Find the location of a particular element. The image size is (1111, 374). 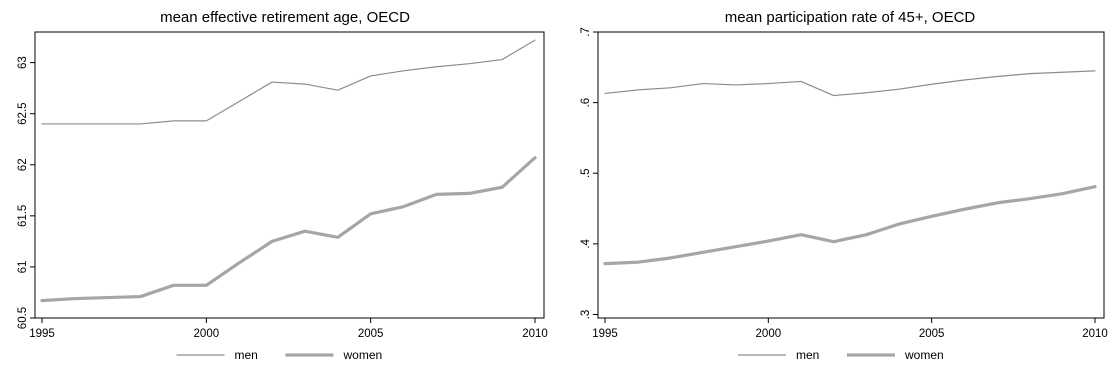

y-tick-label: 61.5 is located at coordinates (23, 216).